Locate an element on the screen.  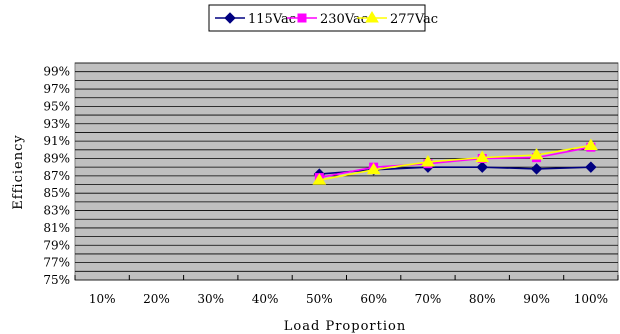
x-axis-label: Load Proportion is located at coordinates (345, 326).